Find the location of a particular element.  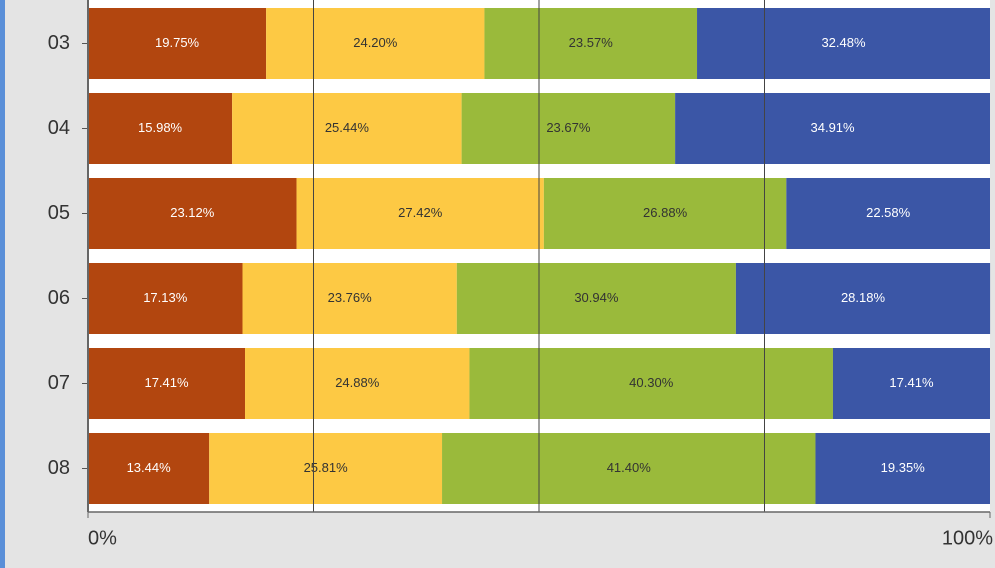

value-label: 40.30% is located at coordinates (651, 382).